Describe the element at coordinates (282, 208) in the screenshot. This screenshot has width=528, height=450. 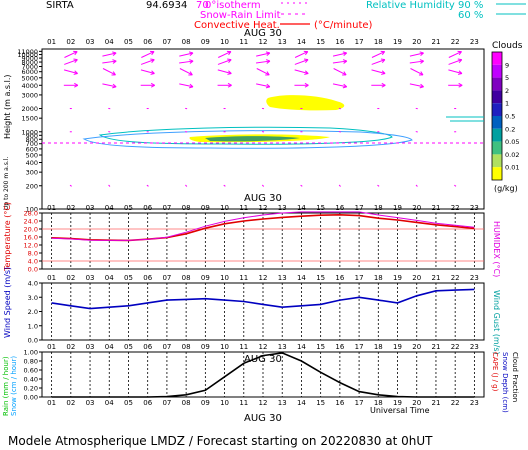
I see `hour-label-temp: 13` at that location.